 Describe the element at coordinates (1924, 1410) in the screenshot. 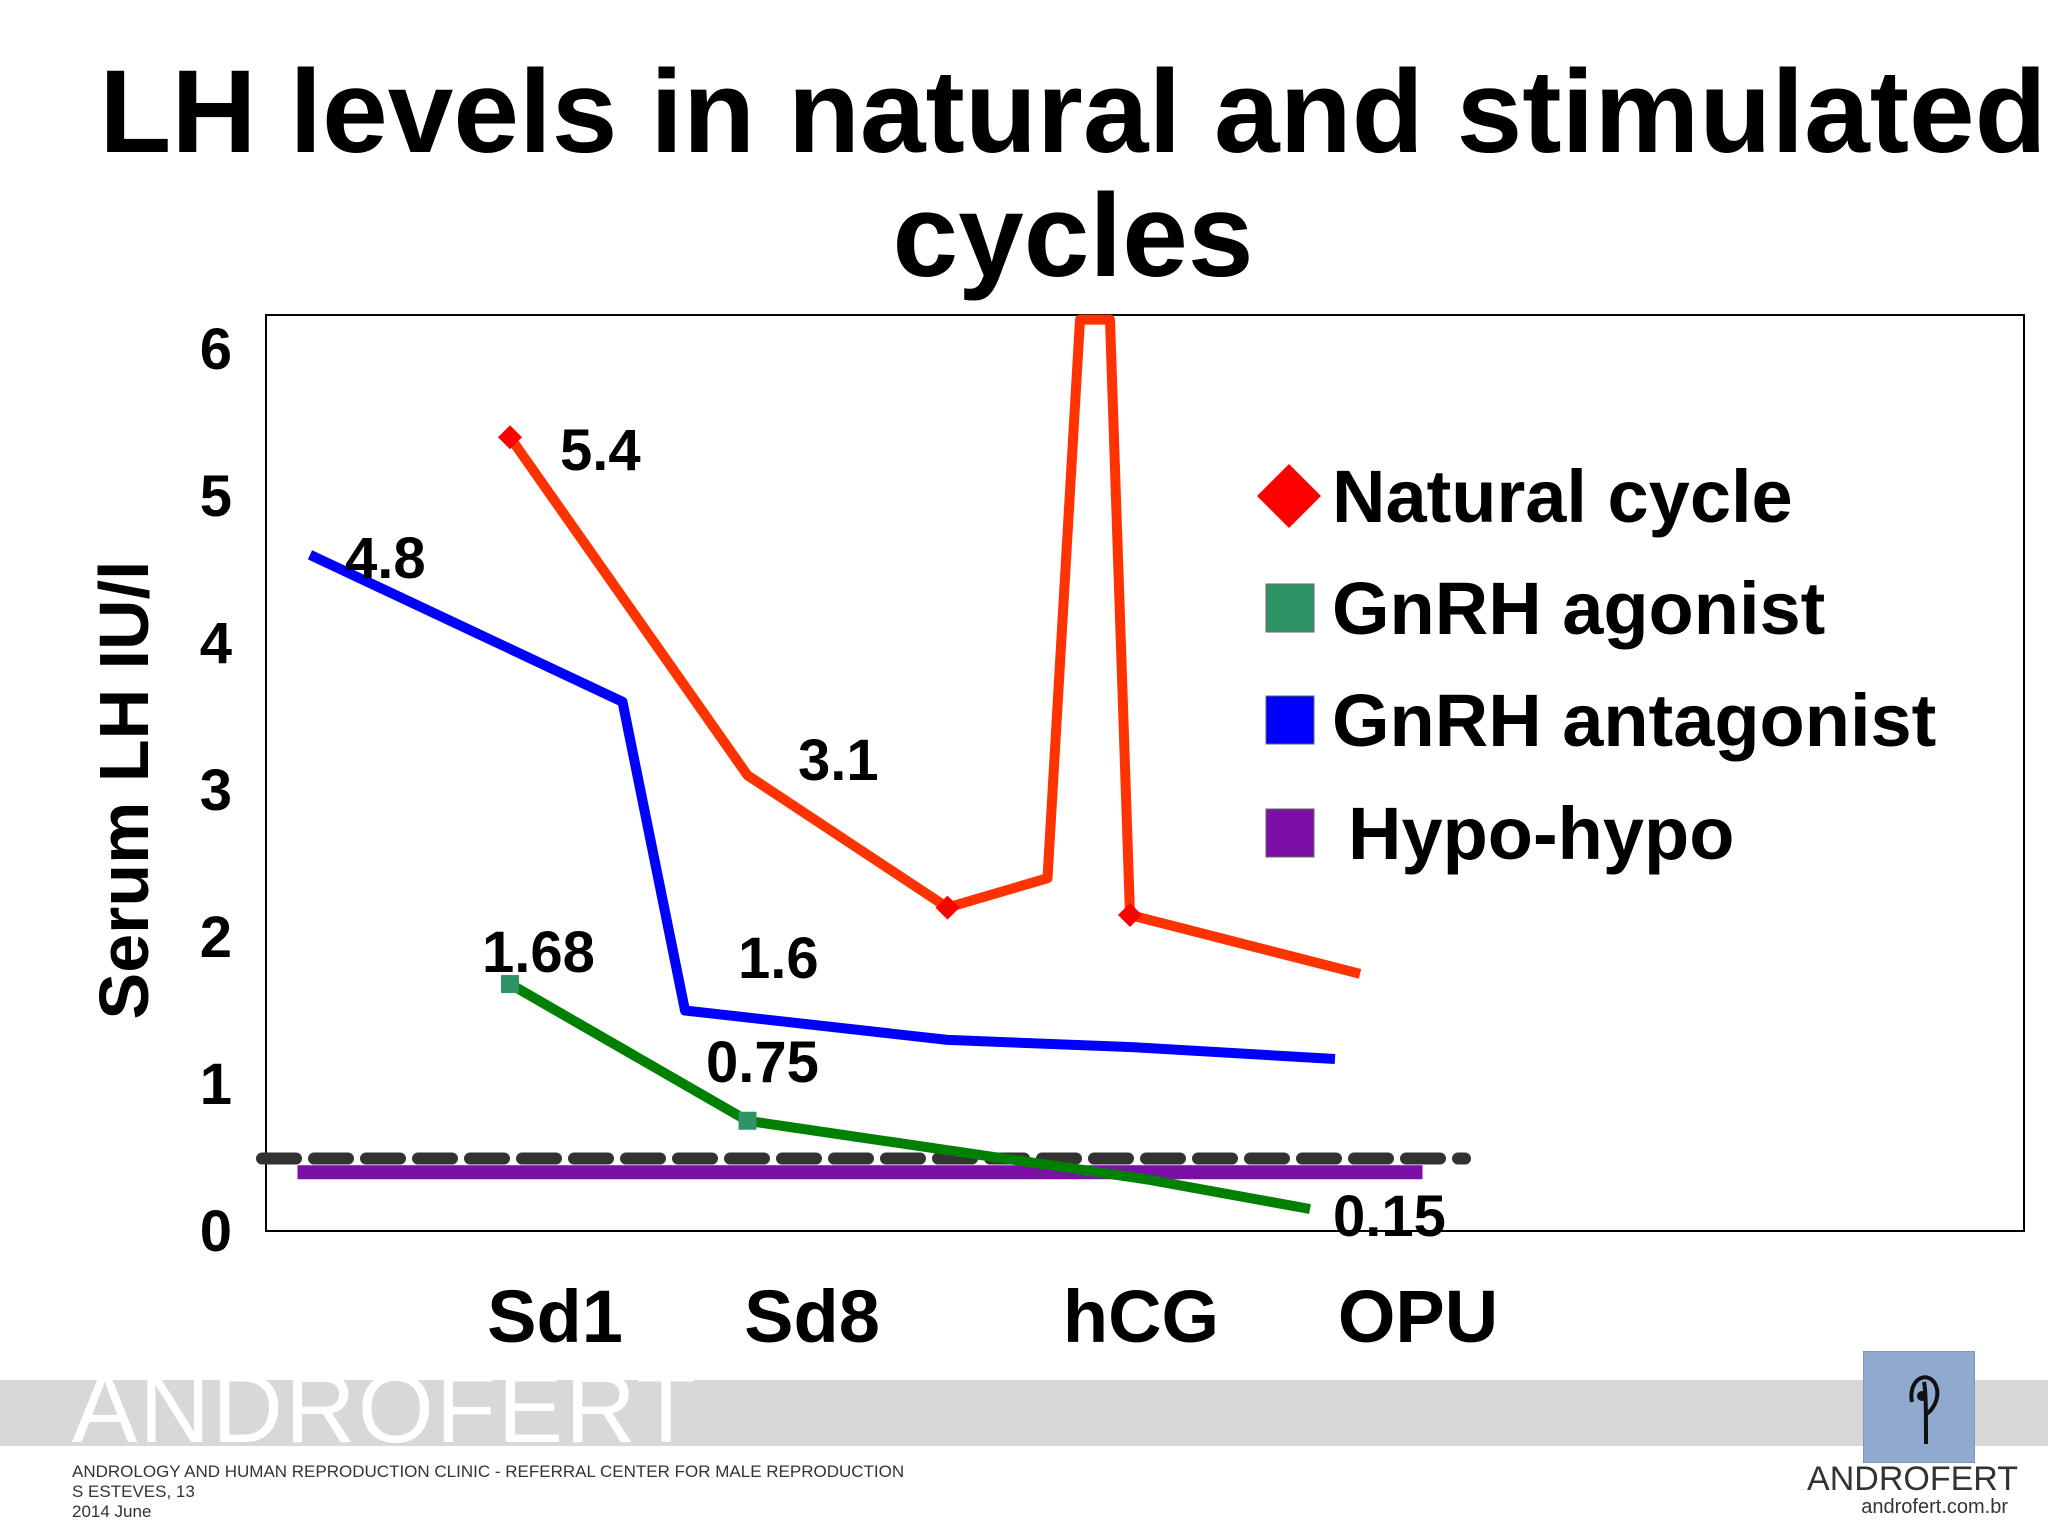

I see `androfert-logo-icon` at that location.